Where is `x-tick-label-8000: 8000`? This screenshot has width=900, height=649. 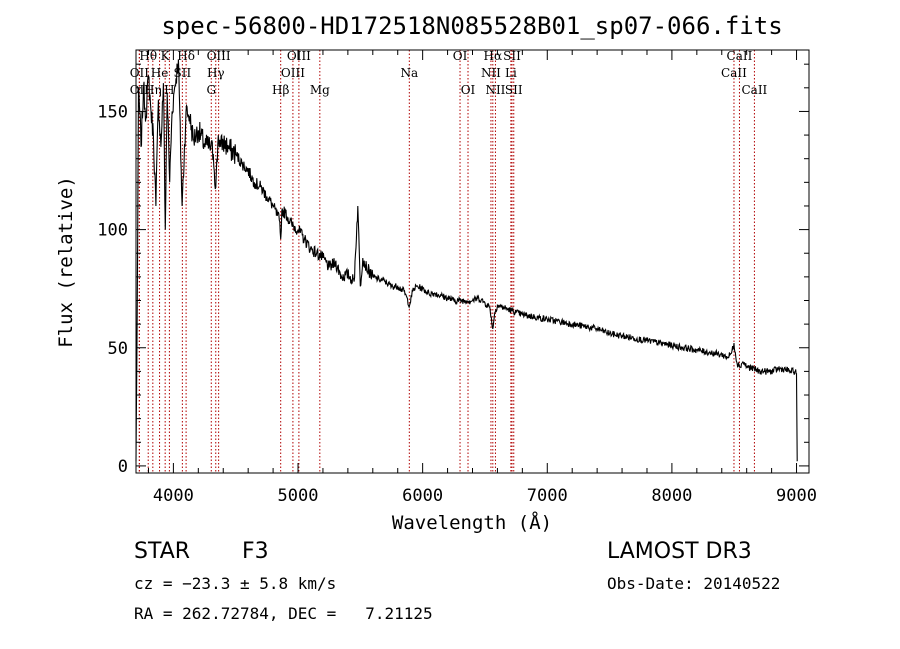 x-tick-label-8000: 8000 is located at coordinates (671, 496).